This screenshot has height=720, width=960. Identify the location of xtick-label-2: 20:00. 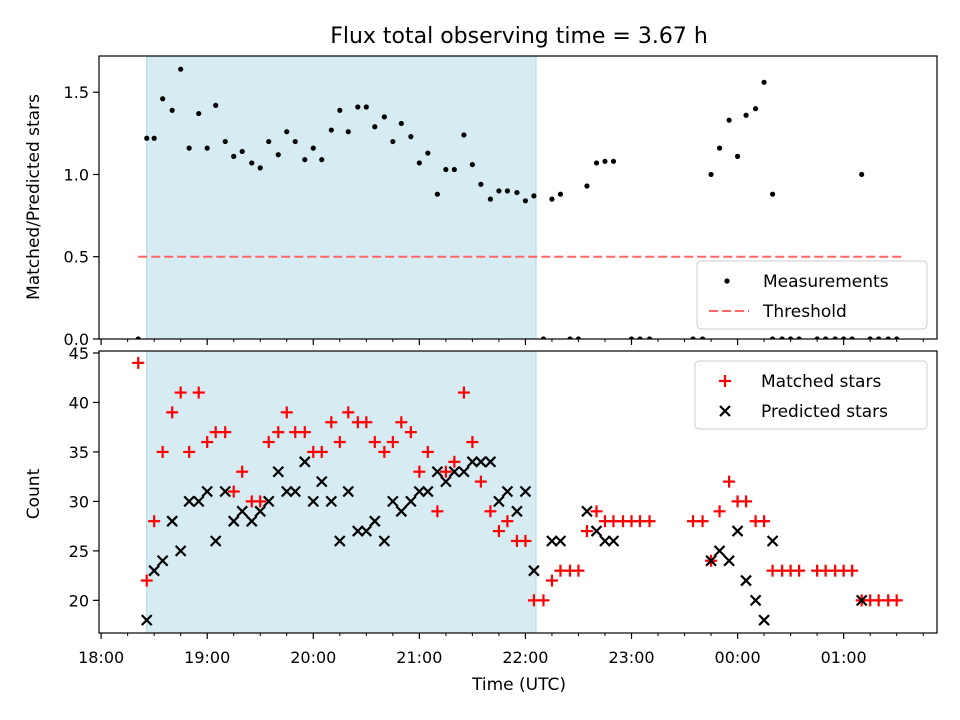
(313, 657).